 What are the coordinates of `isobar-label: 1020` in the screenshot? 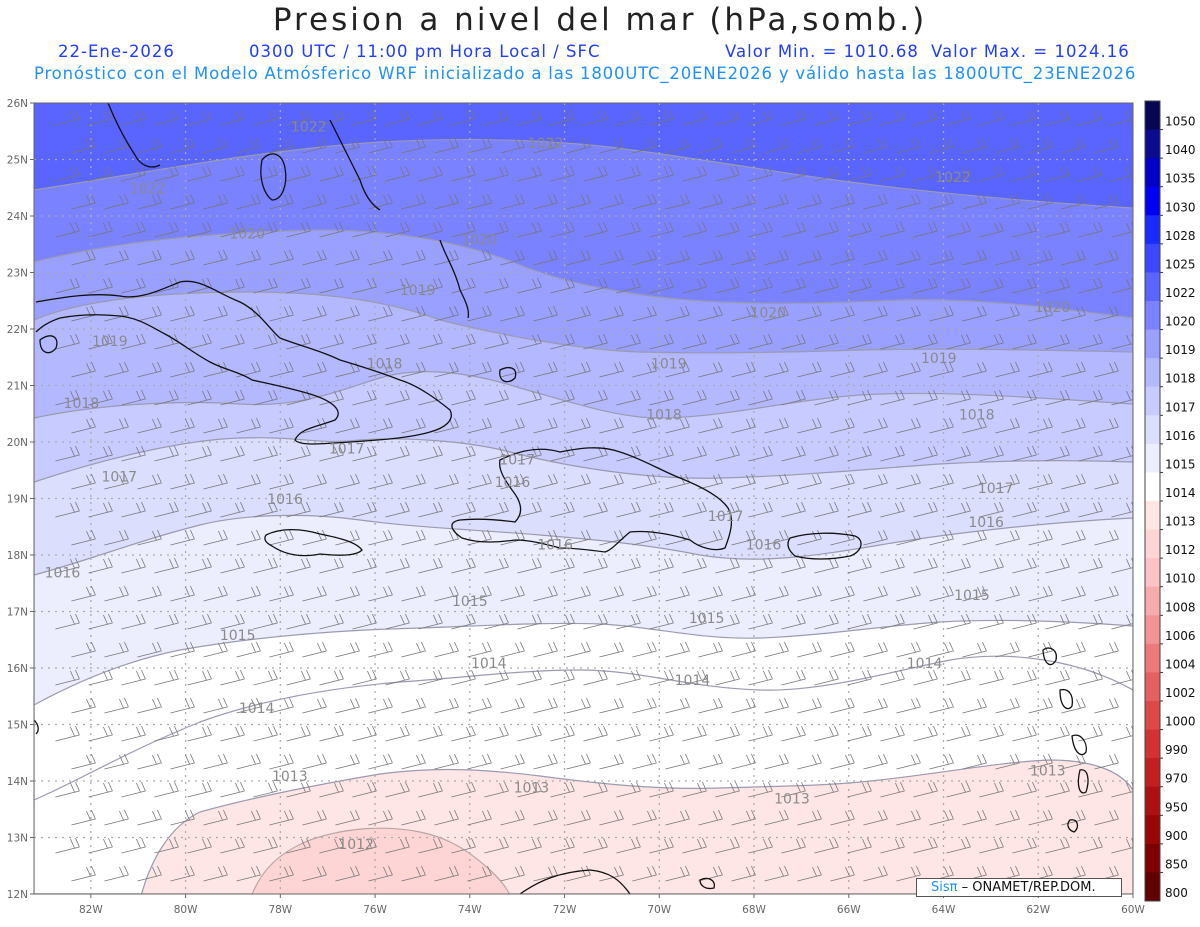 It's located at (1053, 308).